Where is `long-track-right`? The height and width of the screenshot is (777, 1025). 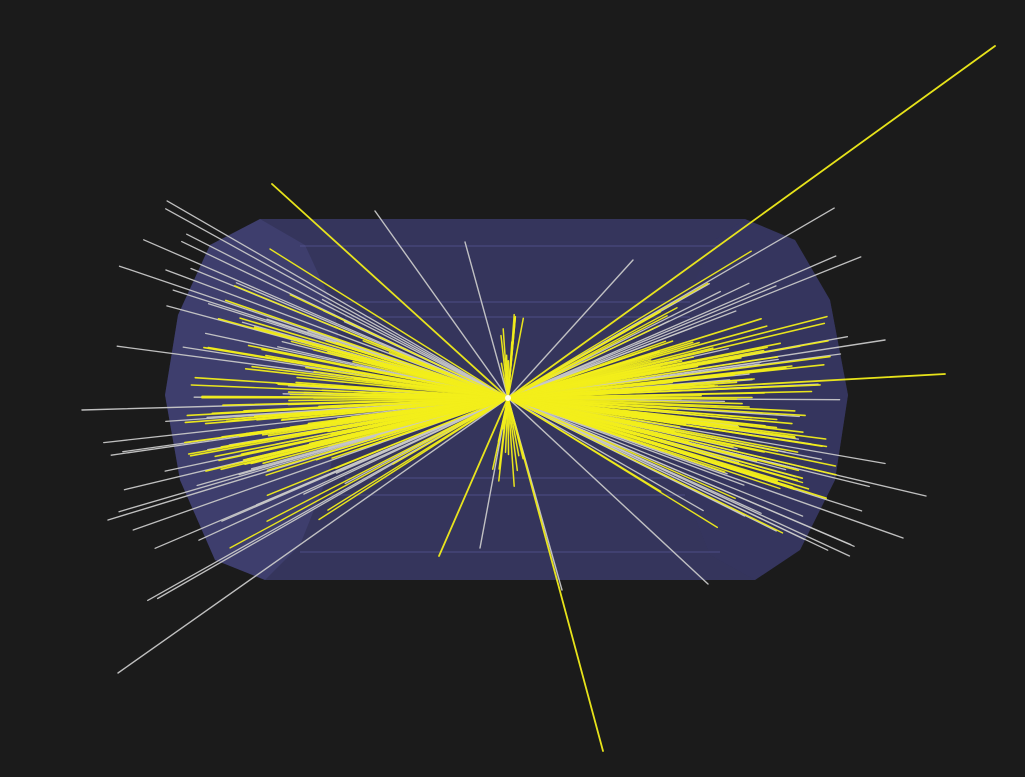
long-track-right is located at coordinates (726, 386).